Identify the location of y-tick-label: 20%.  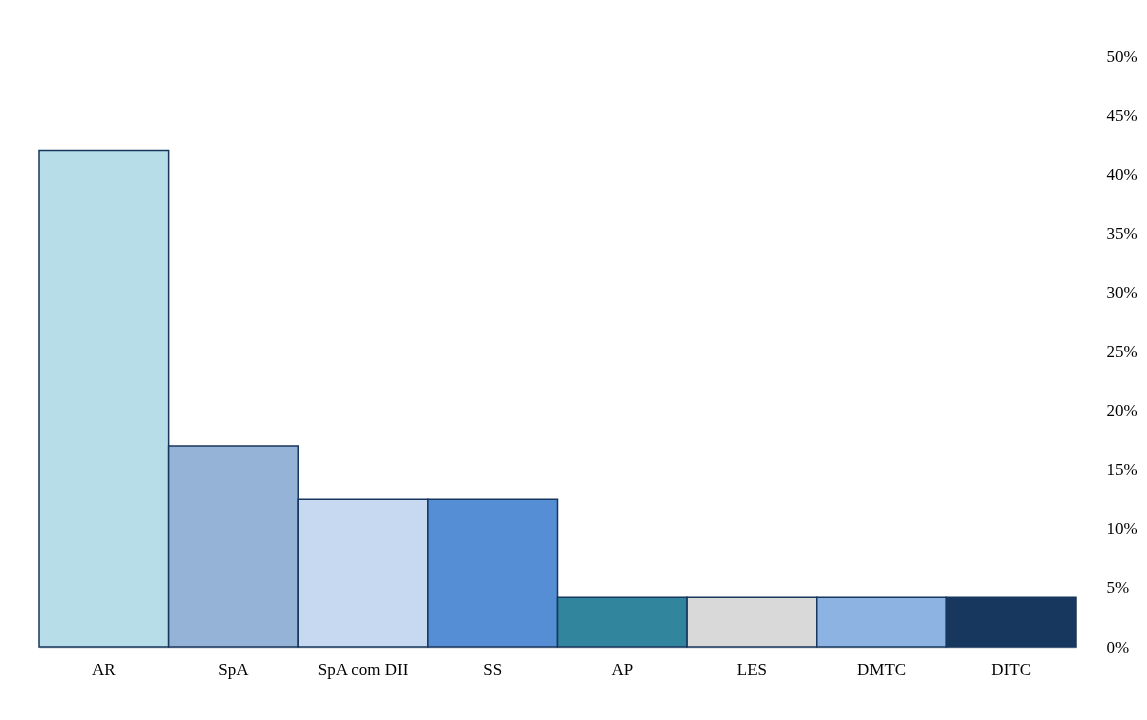
(1122, 411).